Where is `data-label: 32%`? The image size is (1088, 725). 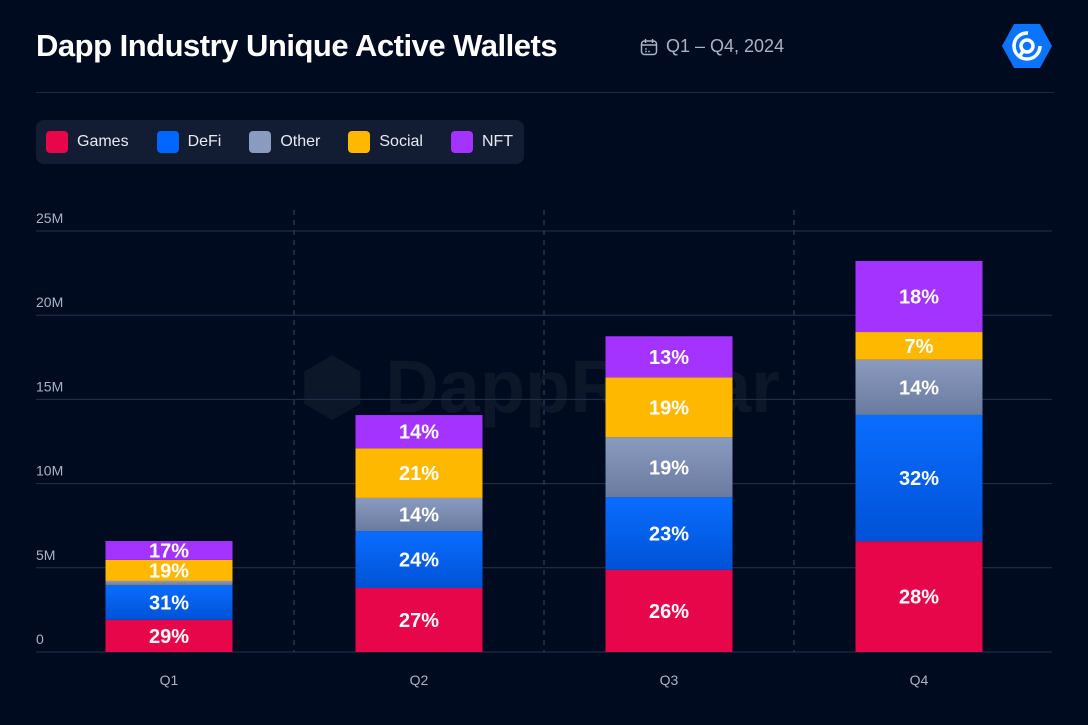
data-label: 32% is located at coordinates (919, 479).